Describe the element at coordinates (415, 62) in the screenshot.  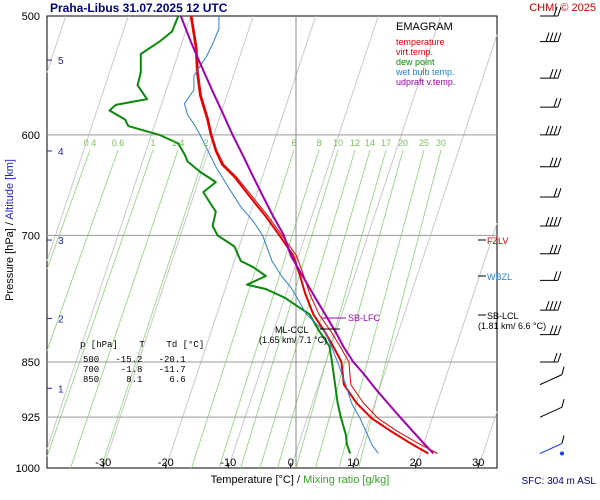
I see `legend-item-dew-point: dew point` at that location.